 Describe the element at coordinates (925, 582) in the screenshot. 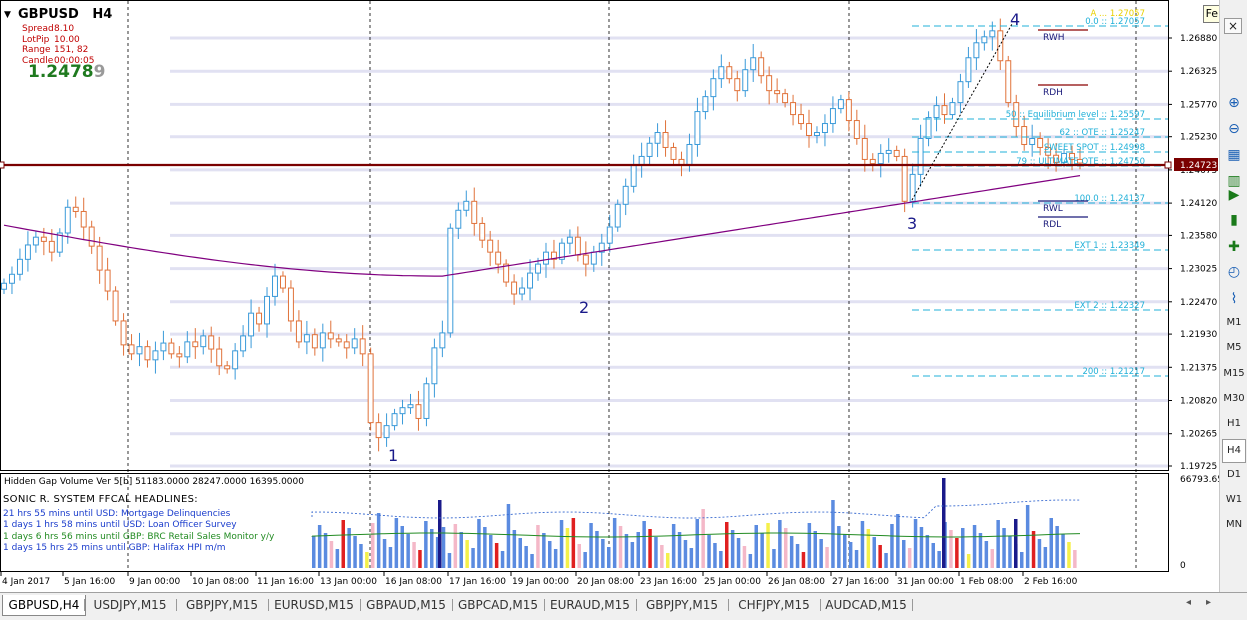

I see `time-axis-label: 31 Jan 00:00` at that location.